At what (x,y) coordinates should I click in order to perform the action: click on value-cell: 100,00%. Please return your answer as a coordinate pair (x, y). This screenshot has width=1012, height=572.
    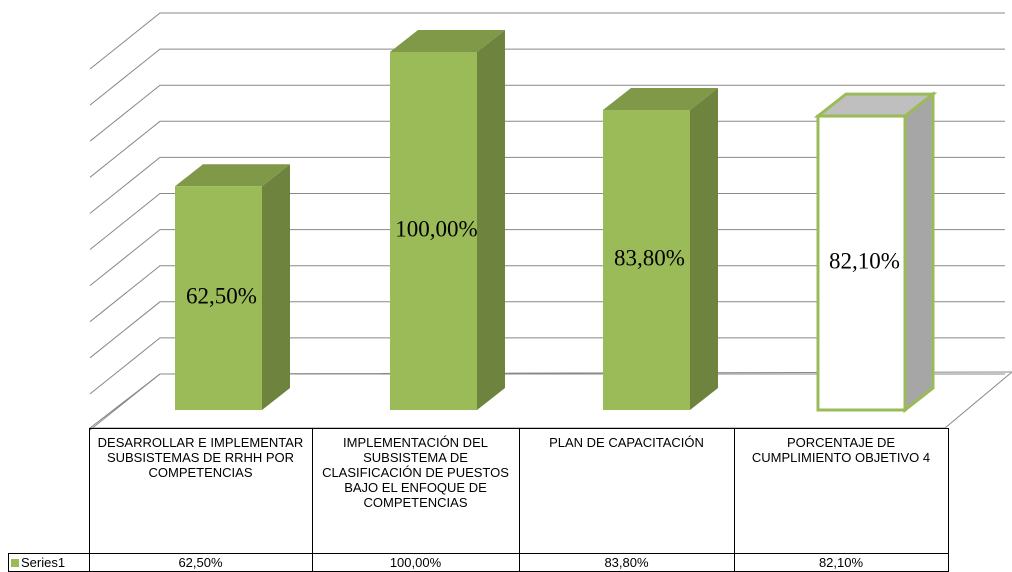
    Looking at the image, I should click on (415, 562).